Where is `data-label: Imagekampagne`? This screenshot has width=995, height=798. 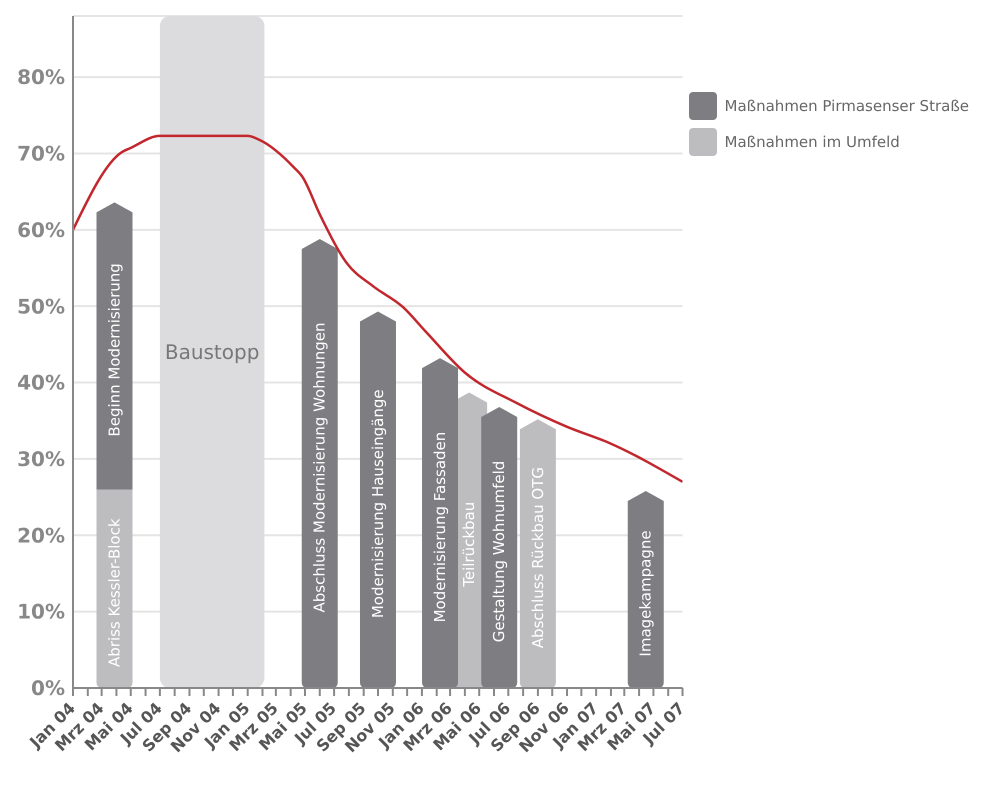 data-label: Imagekampagne is located at coordinates (645, 593).